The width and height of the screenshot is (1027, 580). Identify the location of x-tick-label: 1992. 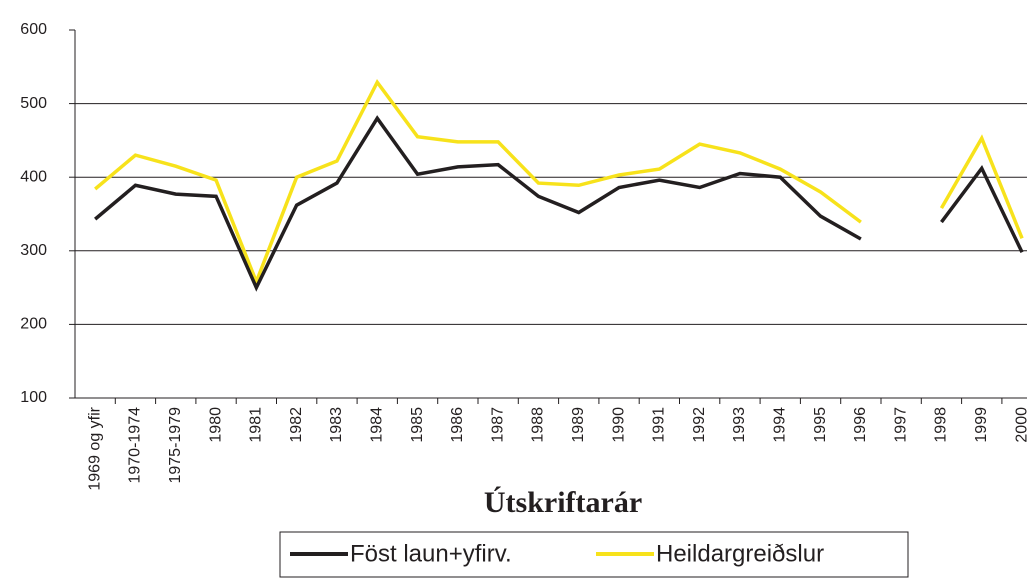
(699, 425).